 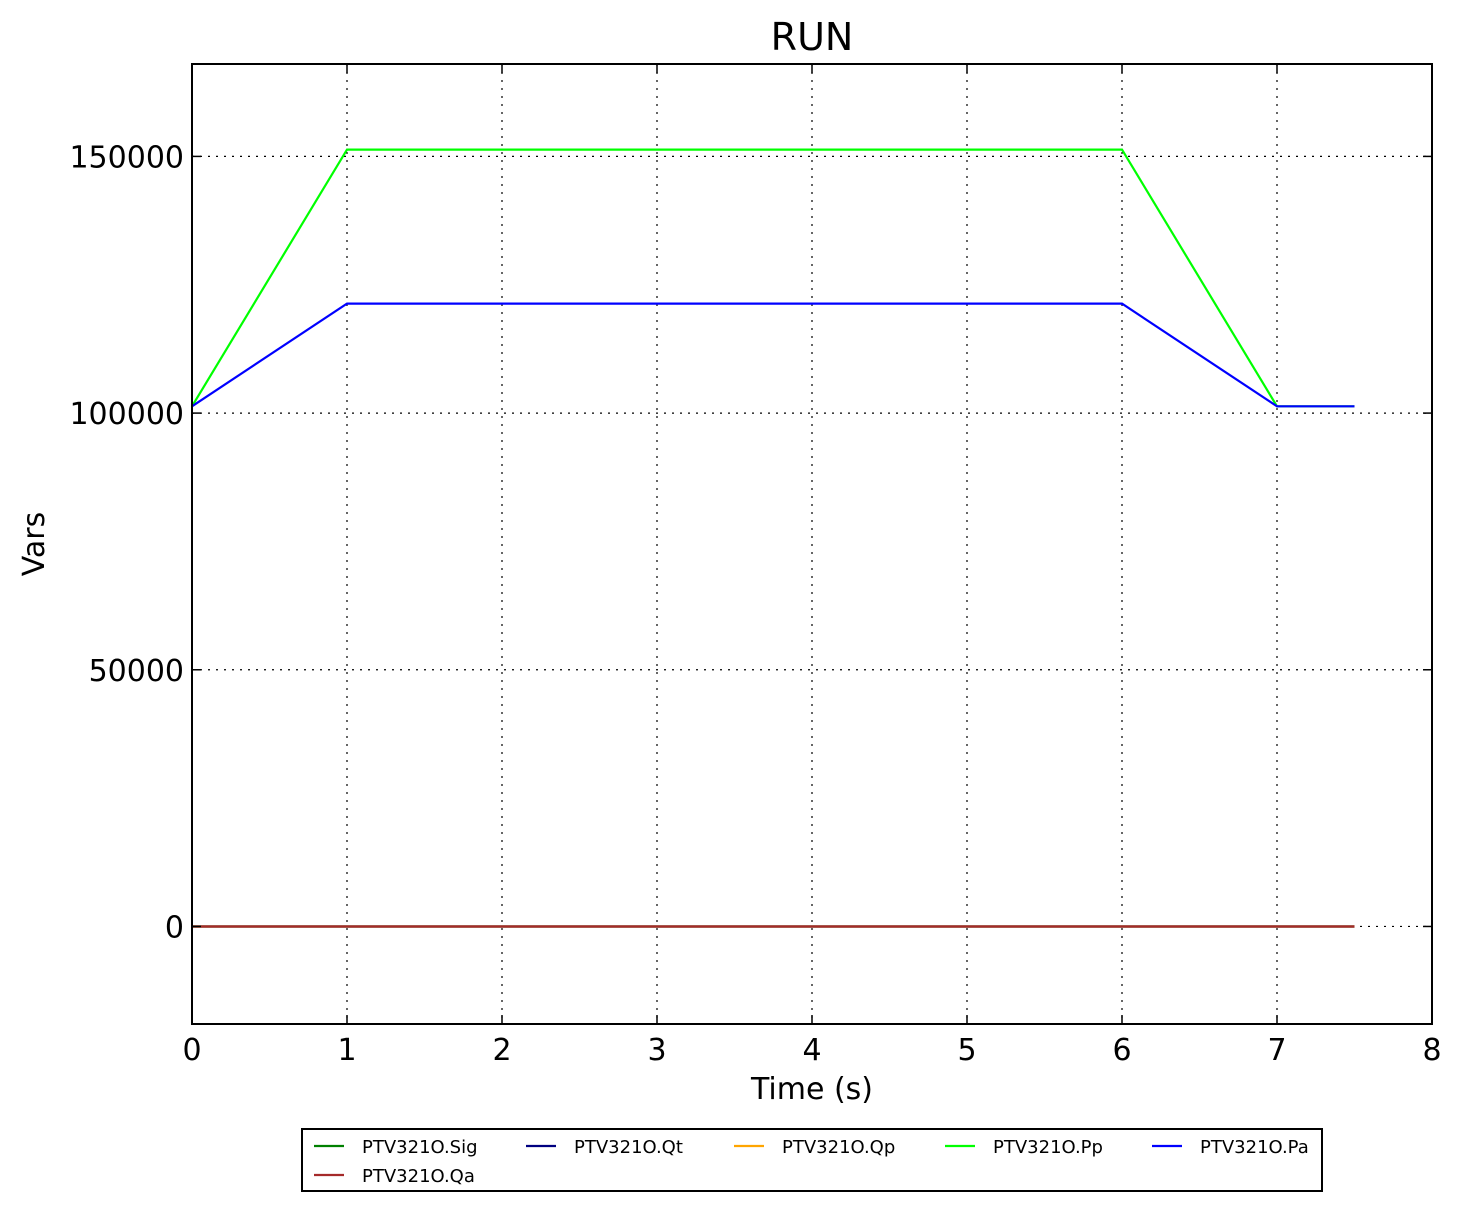 What do you see at coordinates (346, 1050) in the screenshot?
I see `x-tick-label: 1` at bounding box center [346, 1050].